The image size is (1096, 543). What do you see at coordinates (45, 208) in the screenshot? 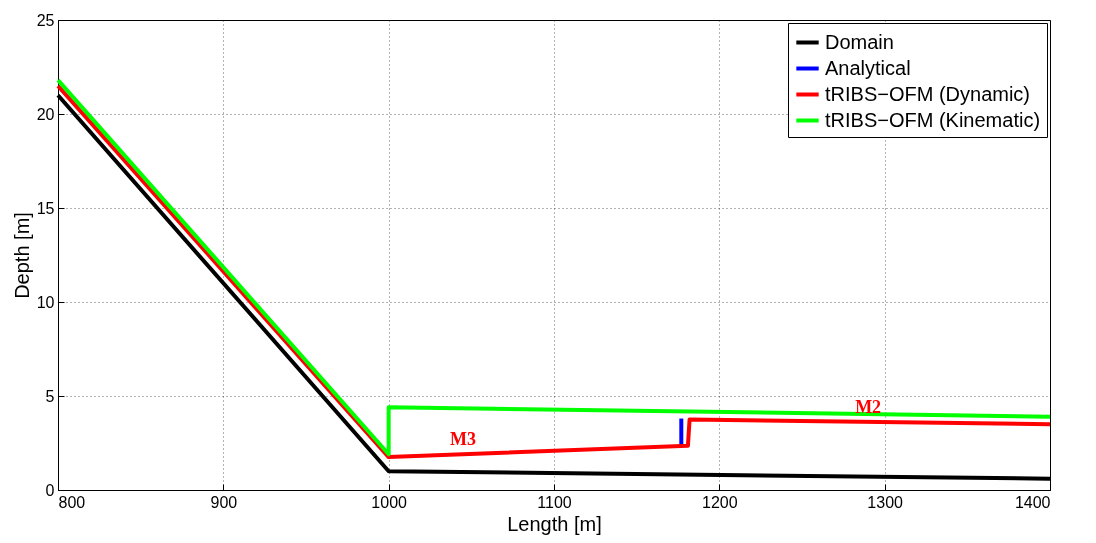
I see `y-tick-label: 15` at bounding box center [45, 208].